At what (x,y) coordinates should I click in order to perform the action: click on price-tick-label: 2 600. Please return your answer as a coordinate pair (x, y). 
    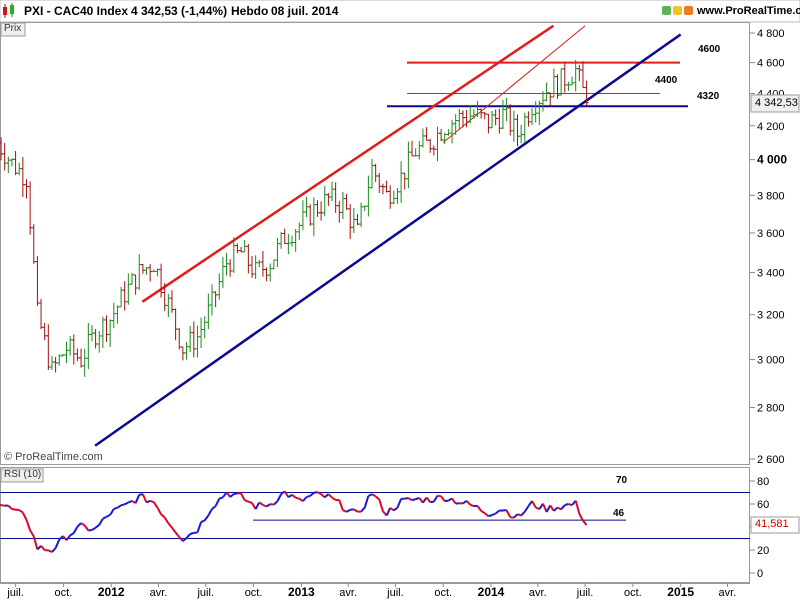
    Looking at the image, I should click on (771, 460).